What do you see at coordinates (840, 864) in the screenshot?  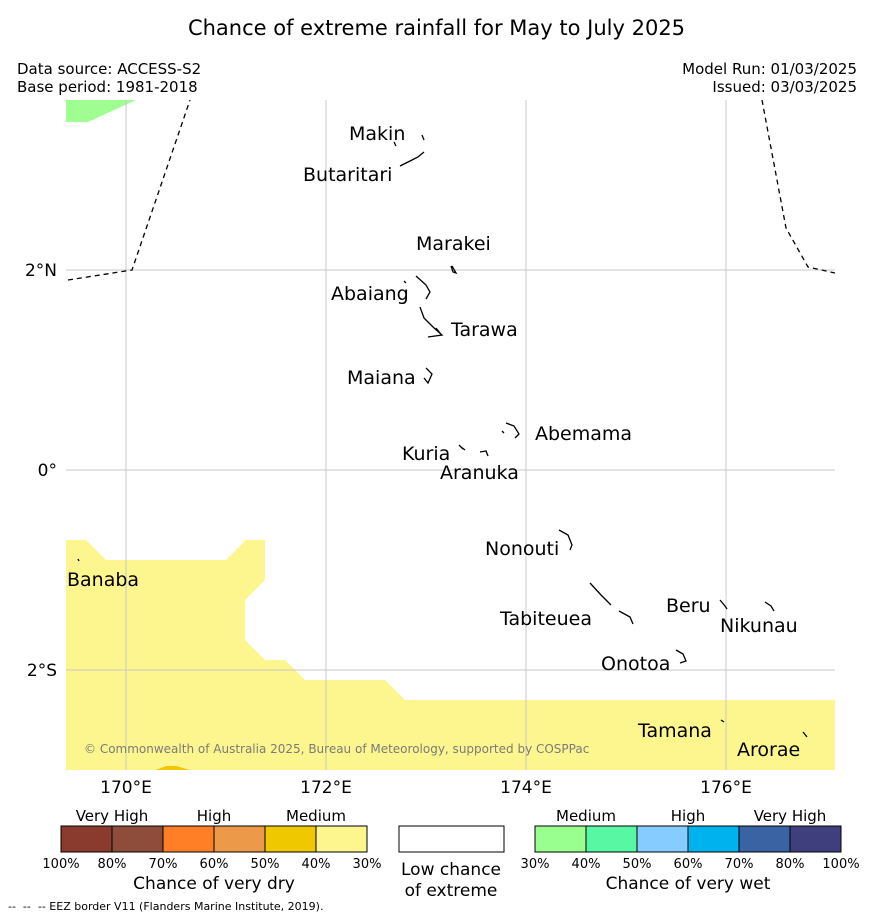 I see `wet-tick-6: 100%` at bounding box center [840, 864].